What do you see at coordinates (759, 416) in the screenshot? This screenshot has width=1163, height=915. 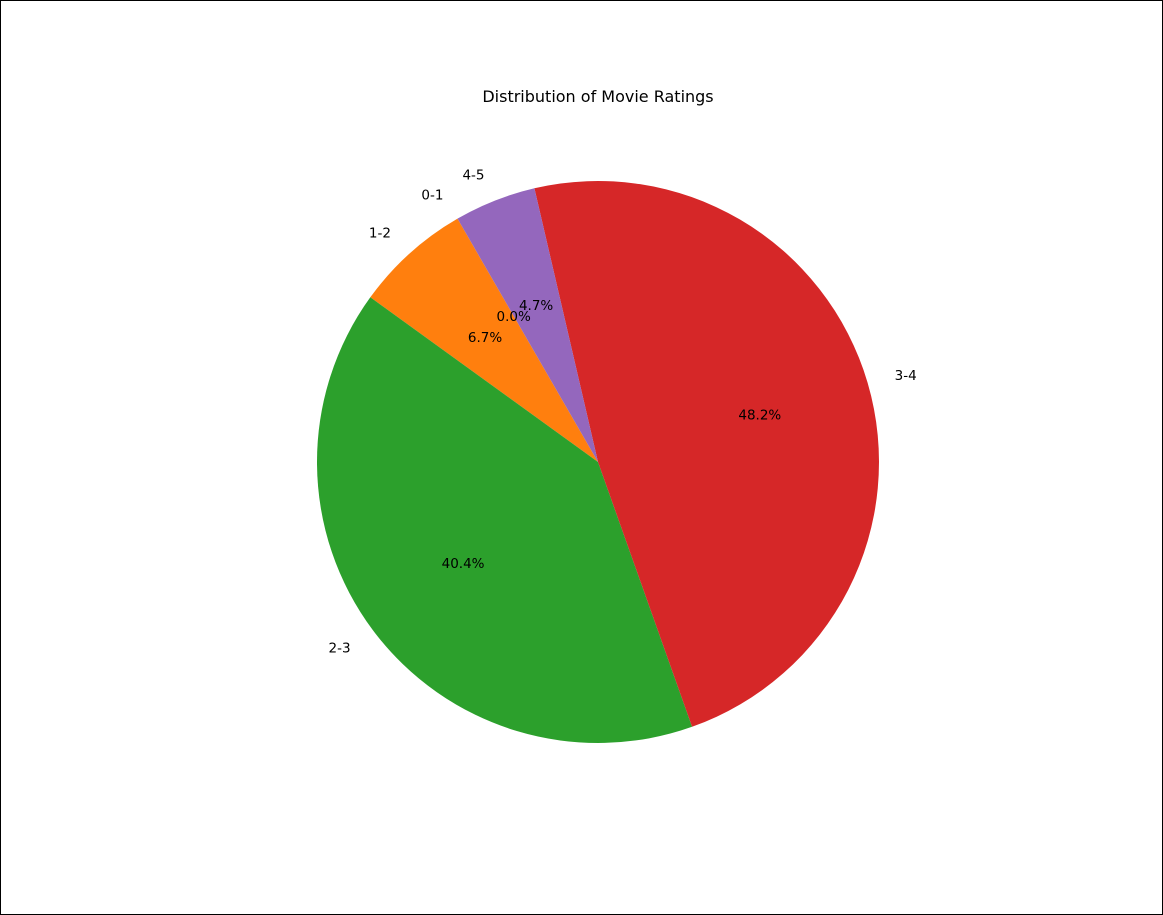 I see `slice-percent-3-4: 48.2%` at bounding box center [759, 416].